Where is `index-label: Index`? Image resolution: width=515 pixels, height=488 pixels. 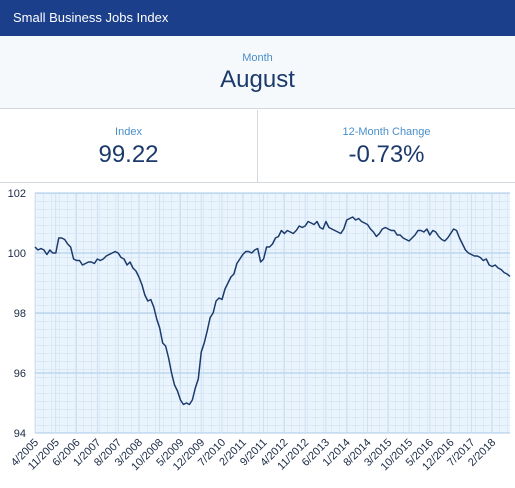 index-label: Index is located at coordinates (128, 132).